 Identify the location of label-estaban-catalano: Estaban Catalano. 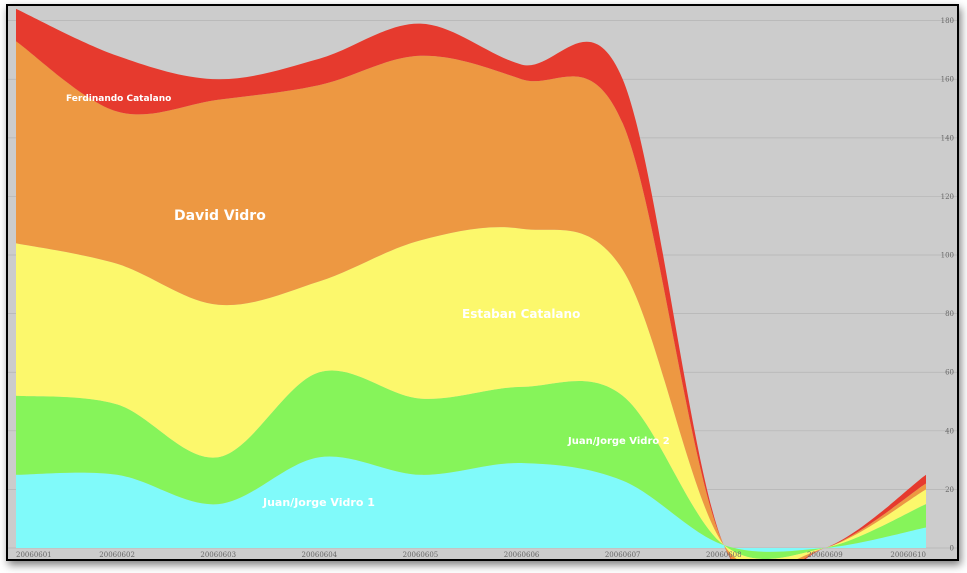
(521, 314).